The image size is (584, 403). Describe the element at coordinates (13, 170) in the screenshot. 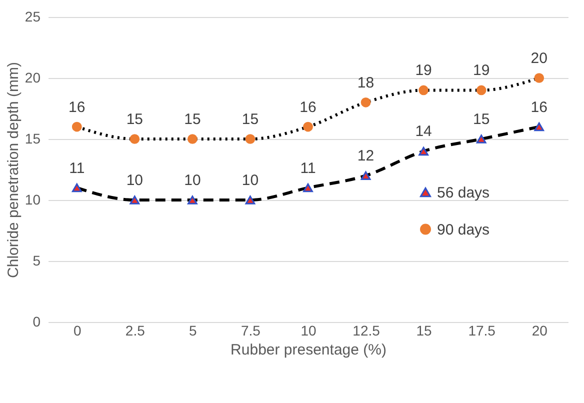

I see `y-axis-title: Chloride penetration depth (mm)` at that location.